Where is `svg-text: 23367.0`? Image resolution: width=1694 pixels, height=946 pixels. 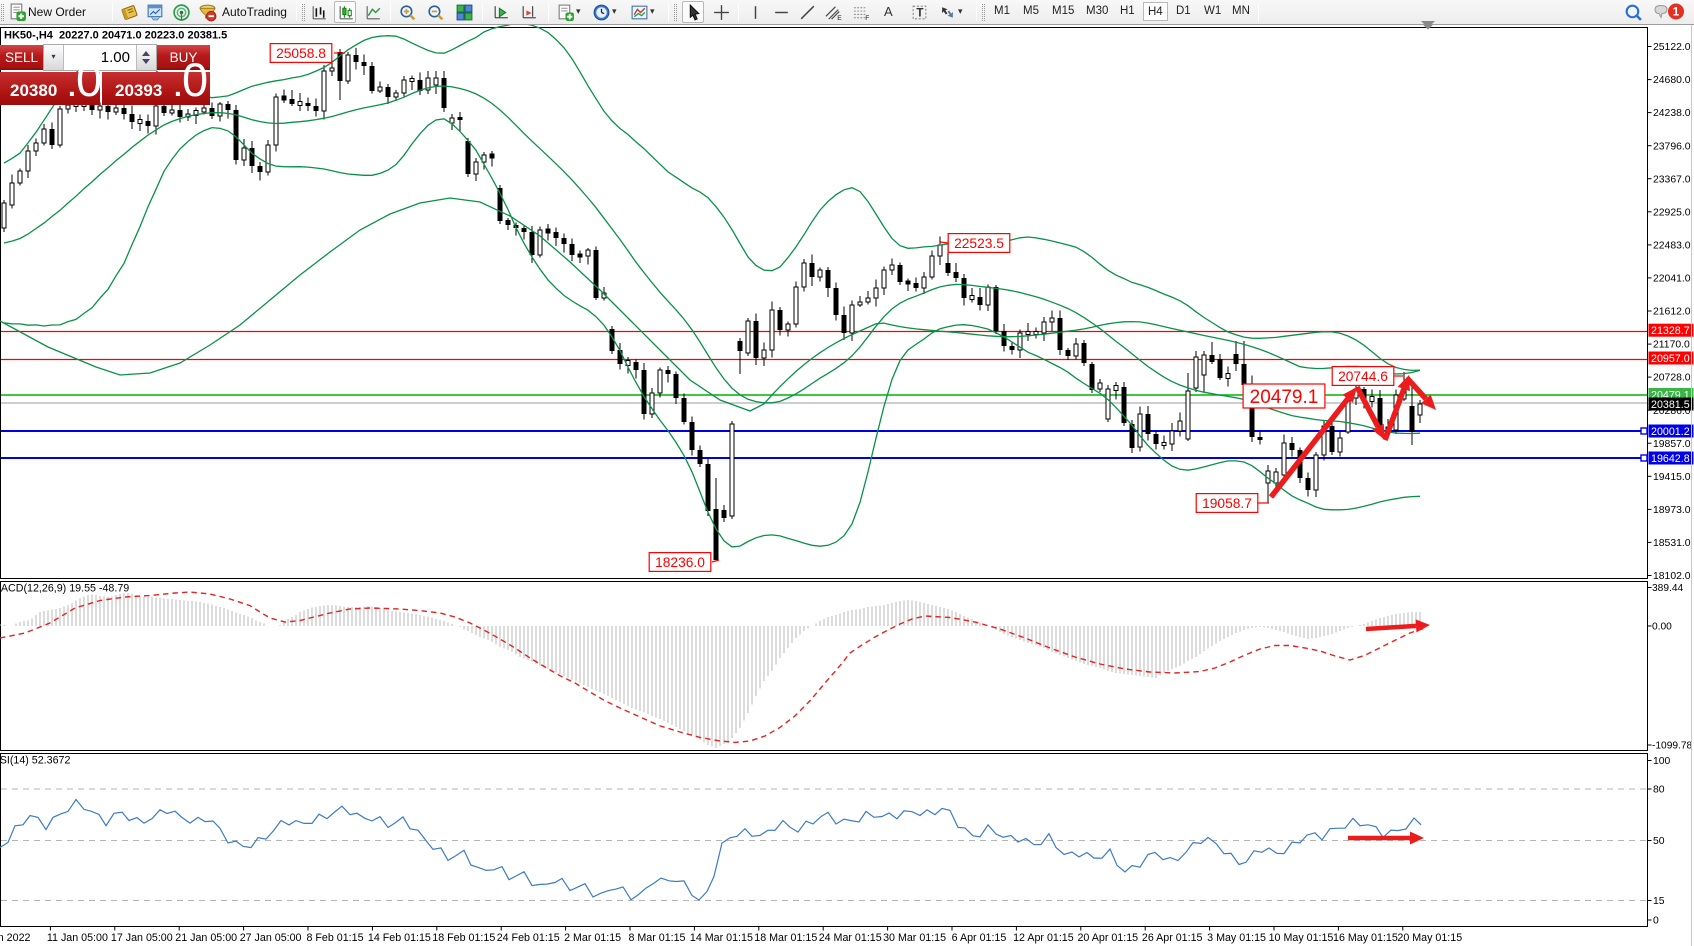 svg-text: 23367.0 is located at coordinates (1672, 179).